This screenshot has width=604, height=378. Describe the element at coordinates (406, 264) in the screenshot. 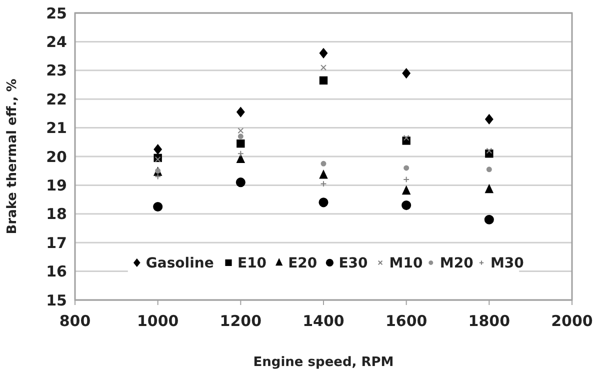

I see `legend-label: M10` at that location.